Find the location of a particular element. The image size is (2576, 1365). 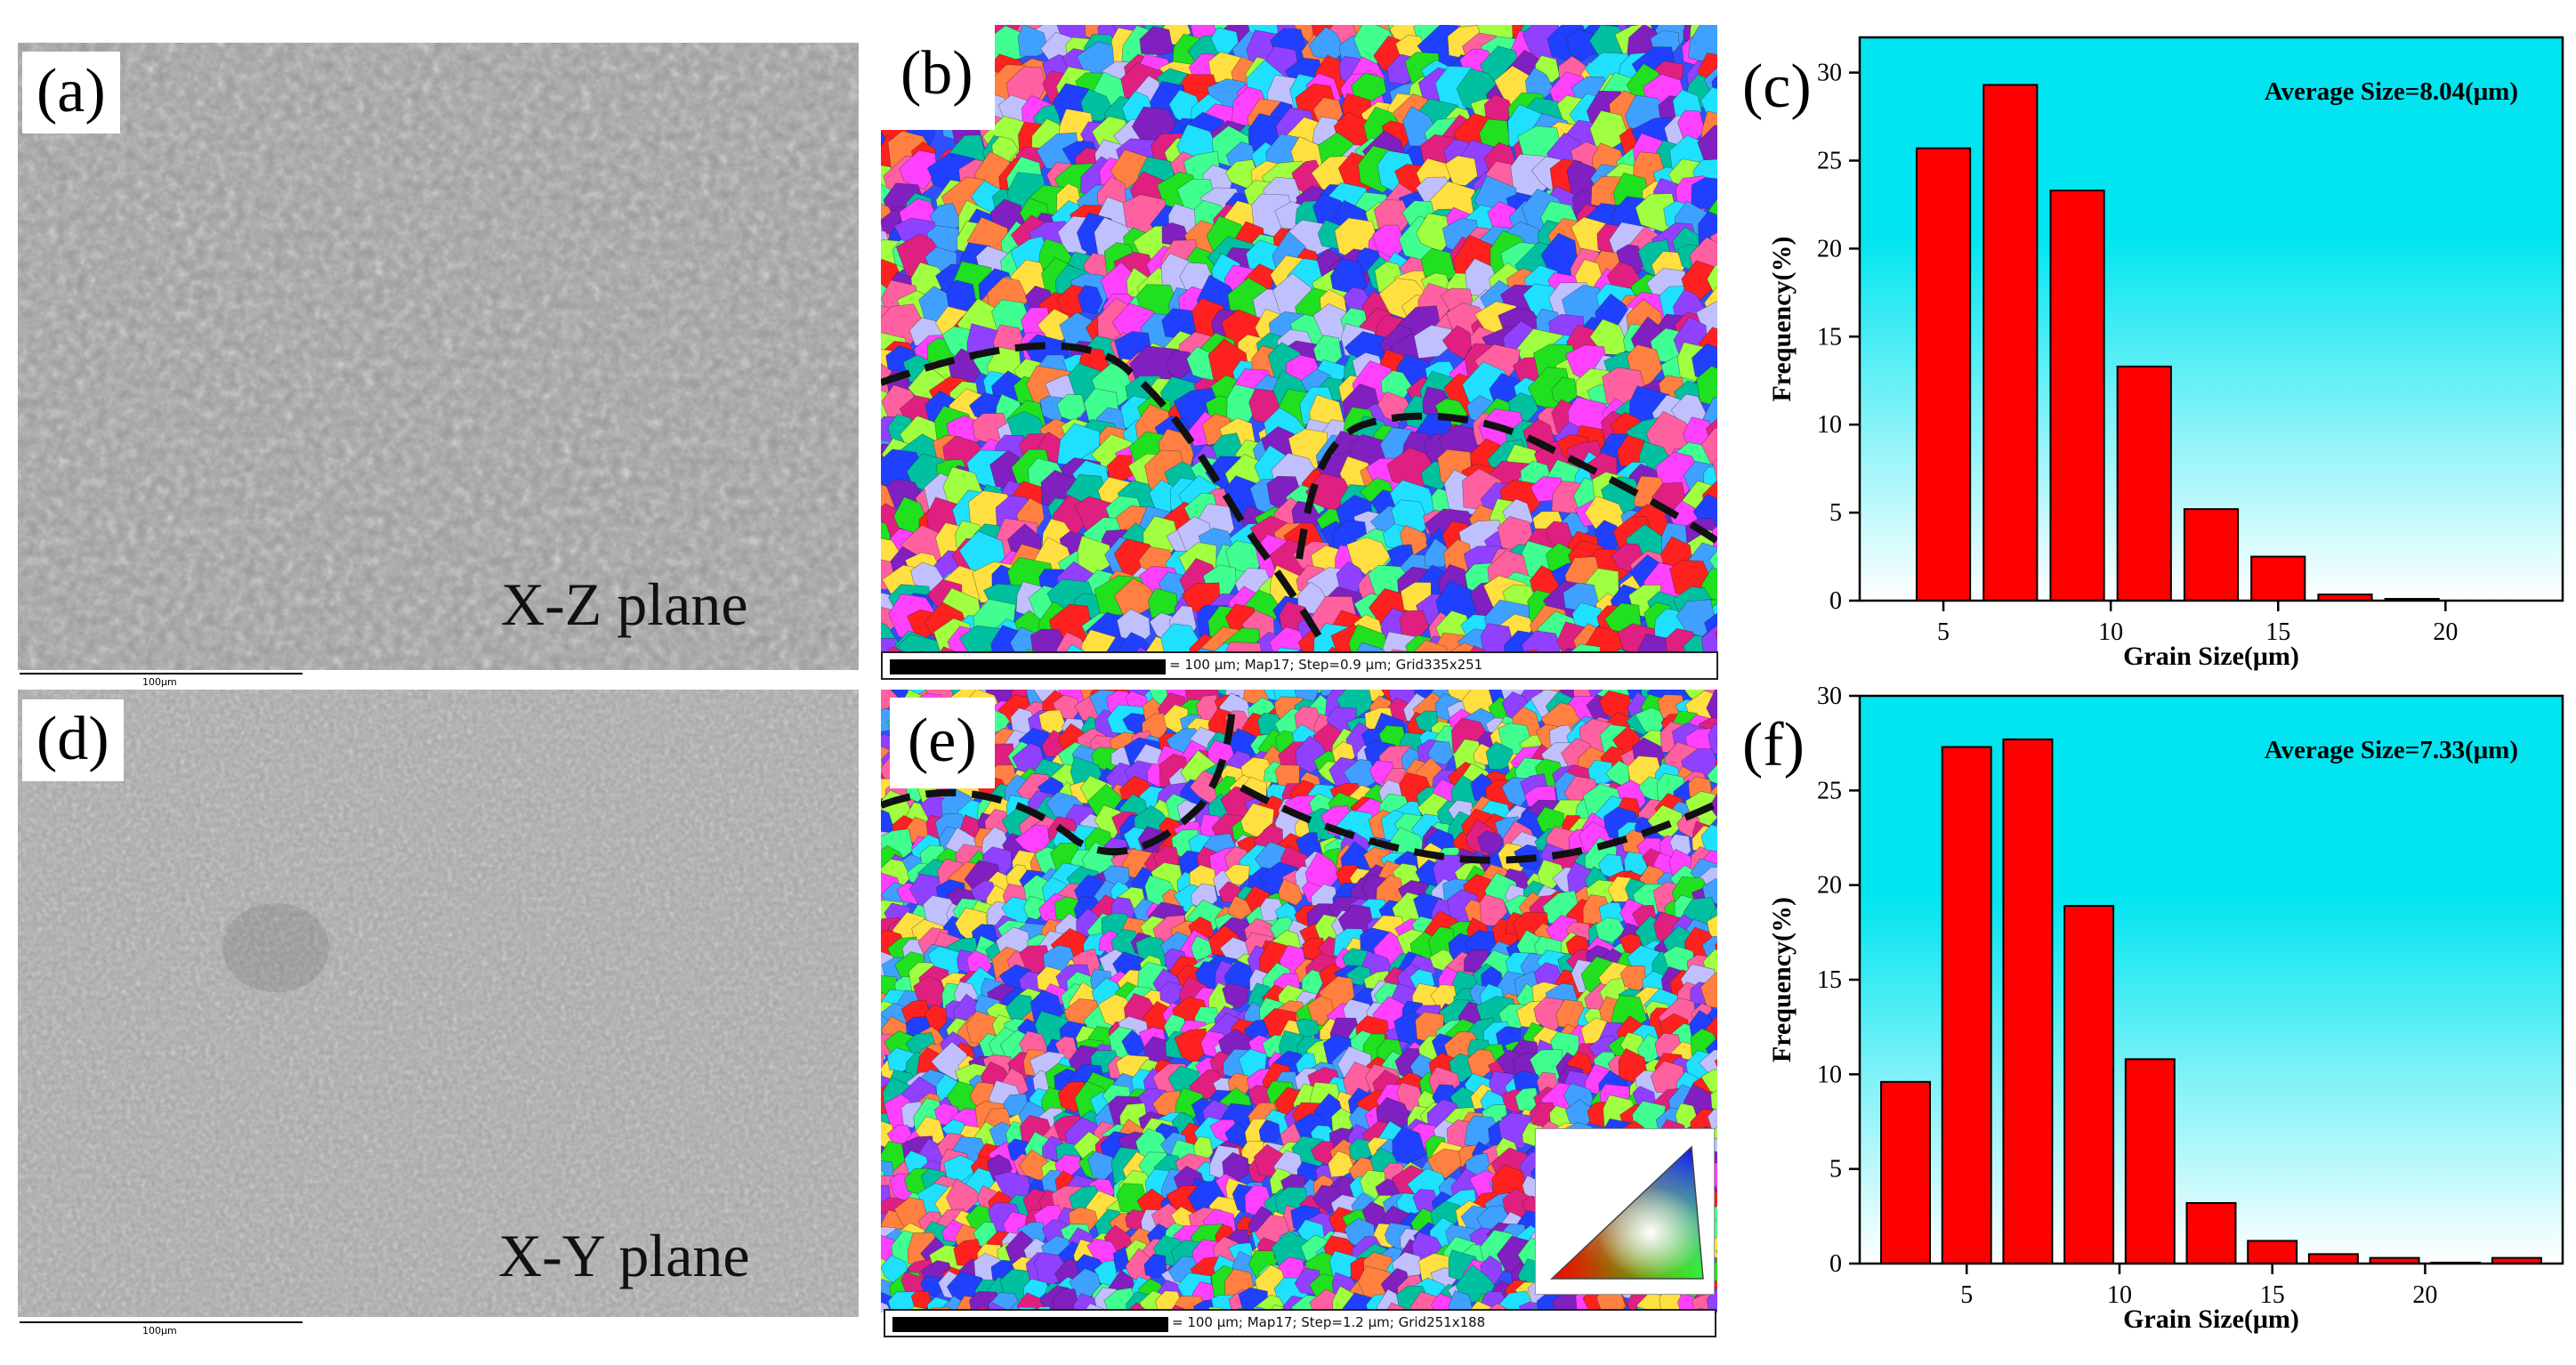

panel-label-d: (d) is located at coordinates (73, 740).